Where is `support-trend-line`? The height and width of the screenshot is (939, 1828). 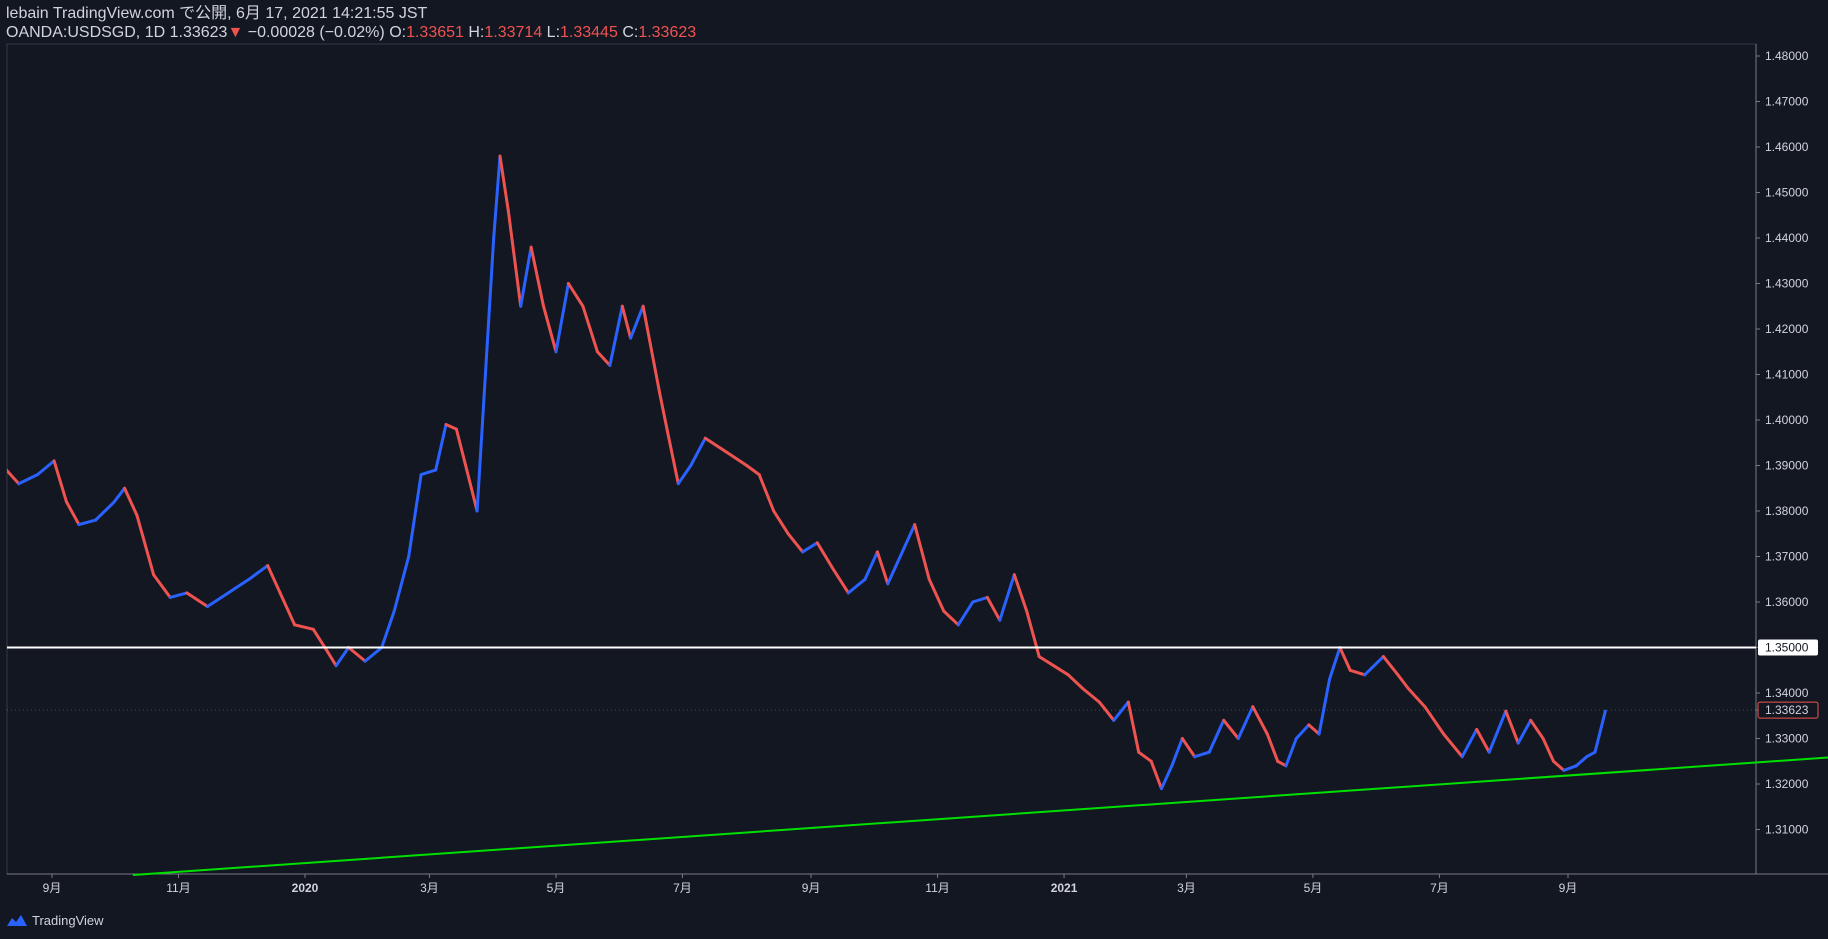 support-trend-line is located at coordinates (980, 815).